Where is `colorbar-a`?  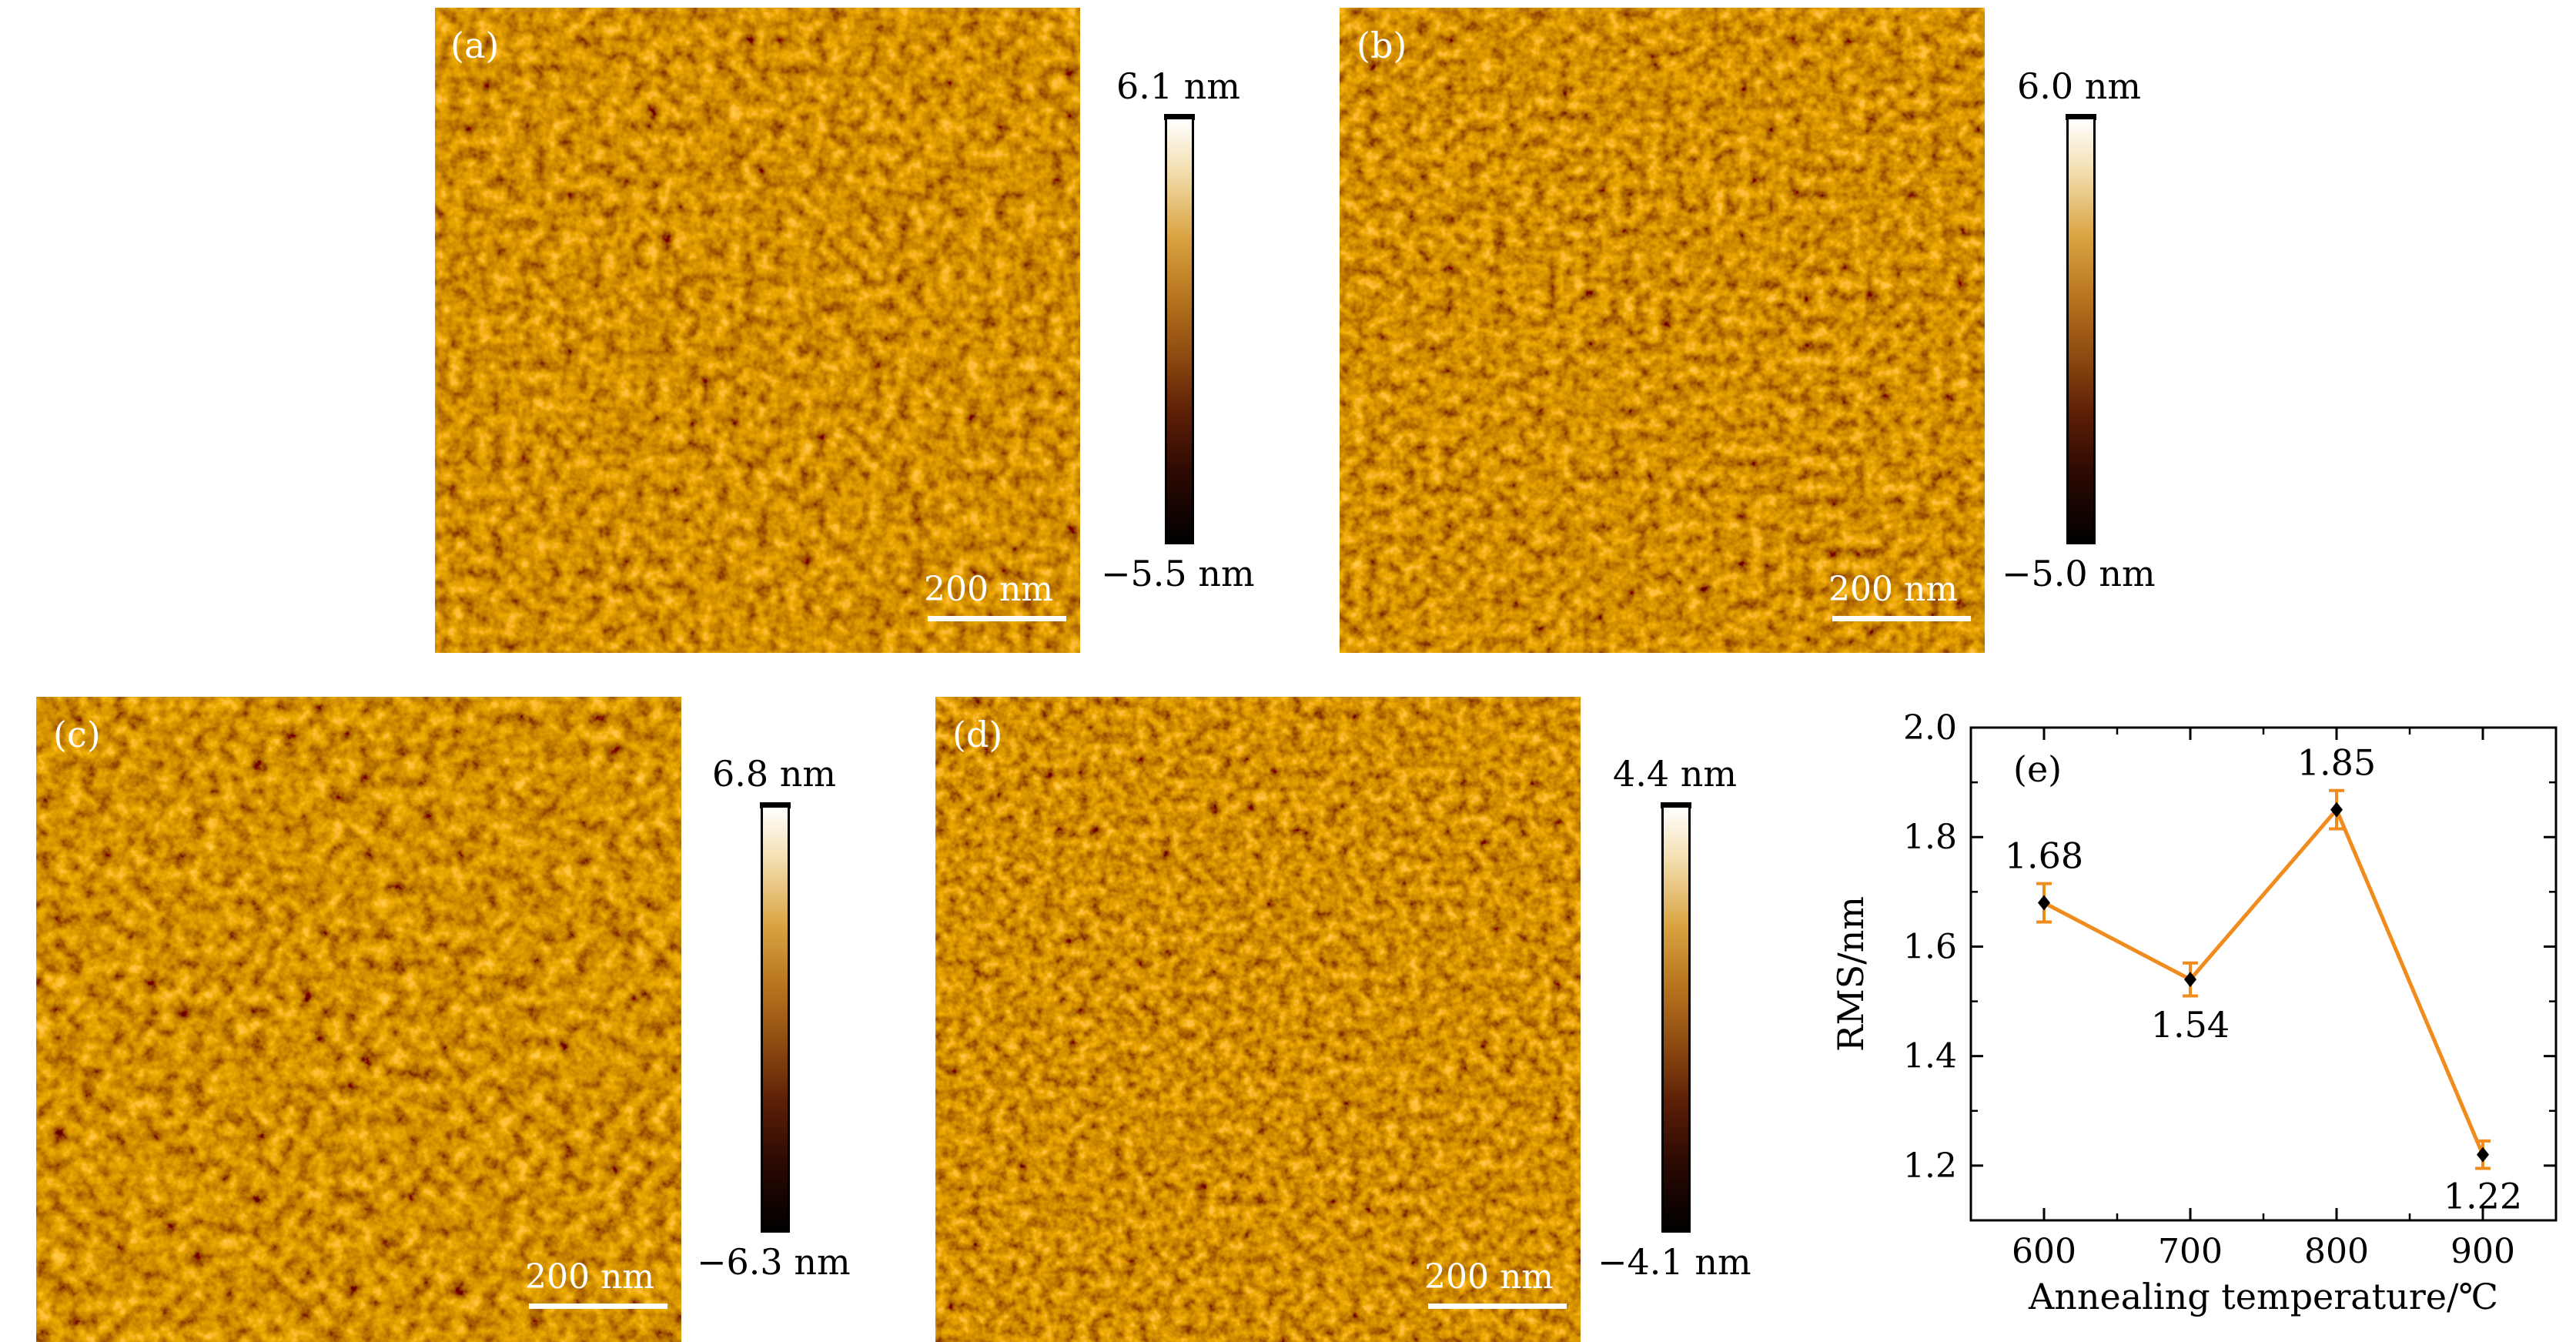
colorbar-a is located at coordinates (1179, 330).